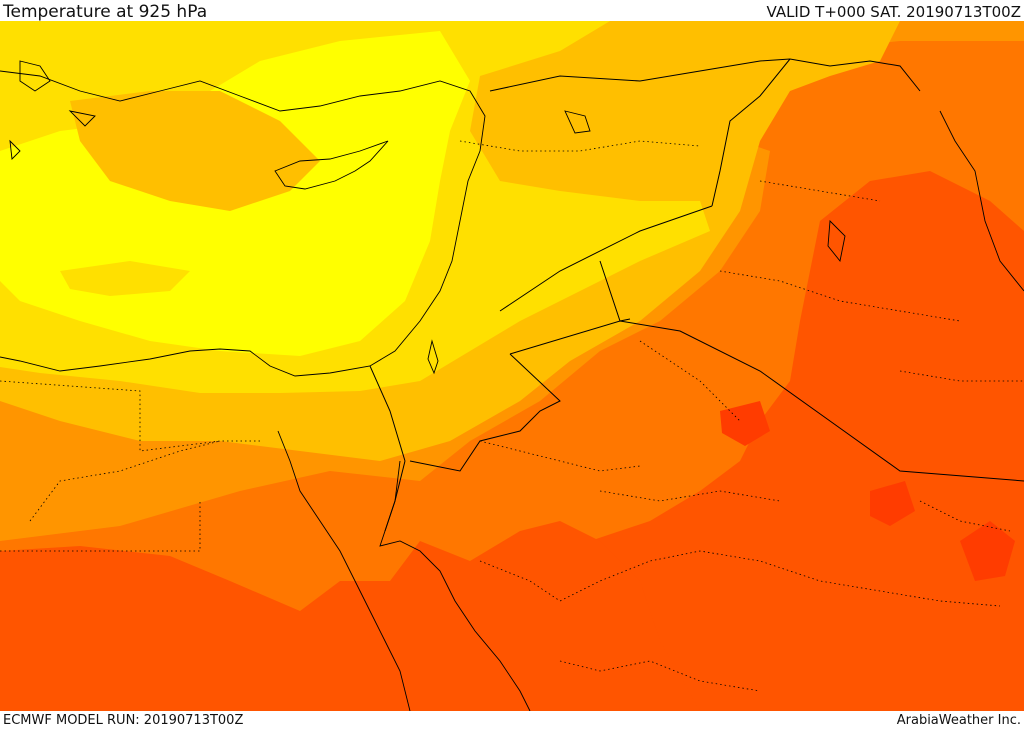  What do you see at coordinates (867, 491) in the screenshot?
I see `temperature-band-red` at bounding box center [867, 491].